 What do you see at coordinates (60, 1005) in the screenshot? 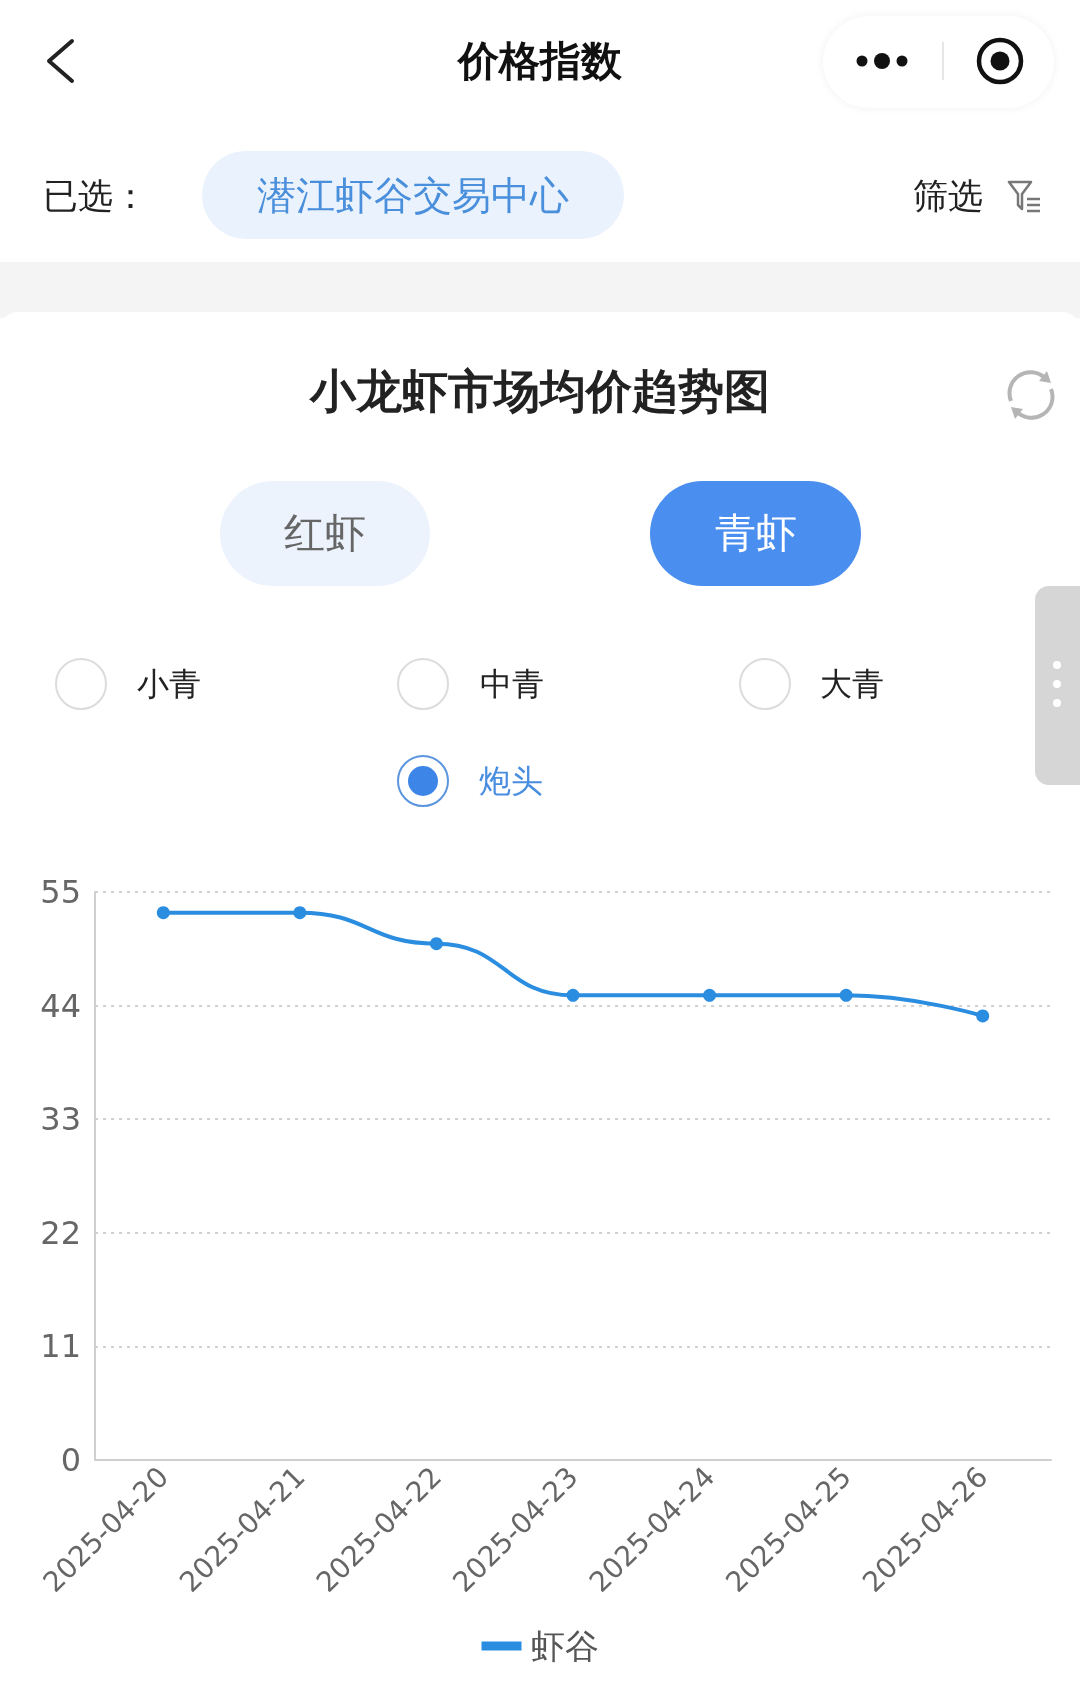
I see `y-tick-label: 44` at bounding box center [60, 1005].